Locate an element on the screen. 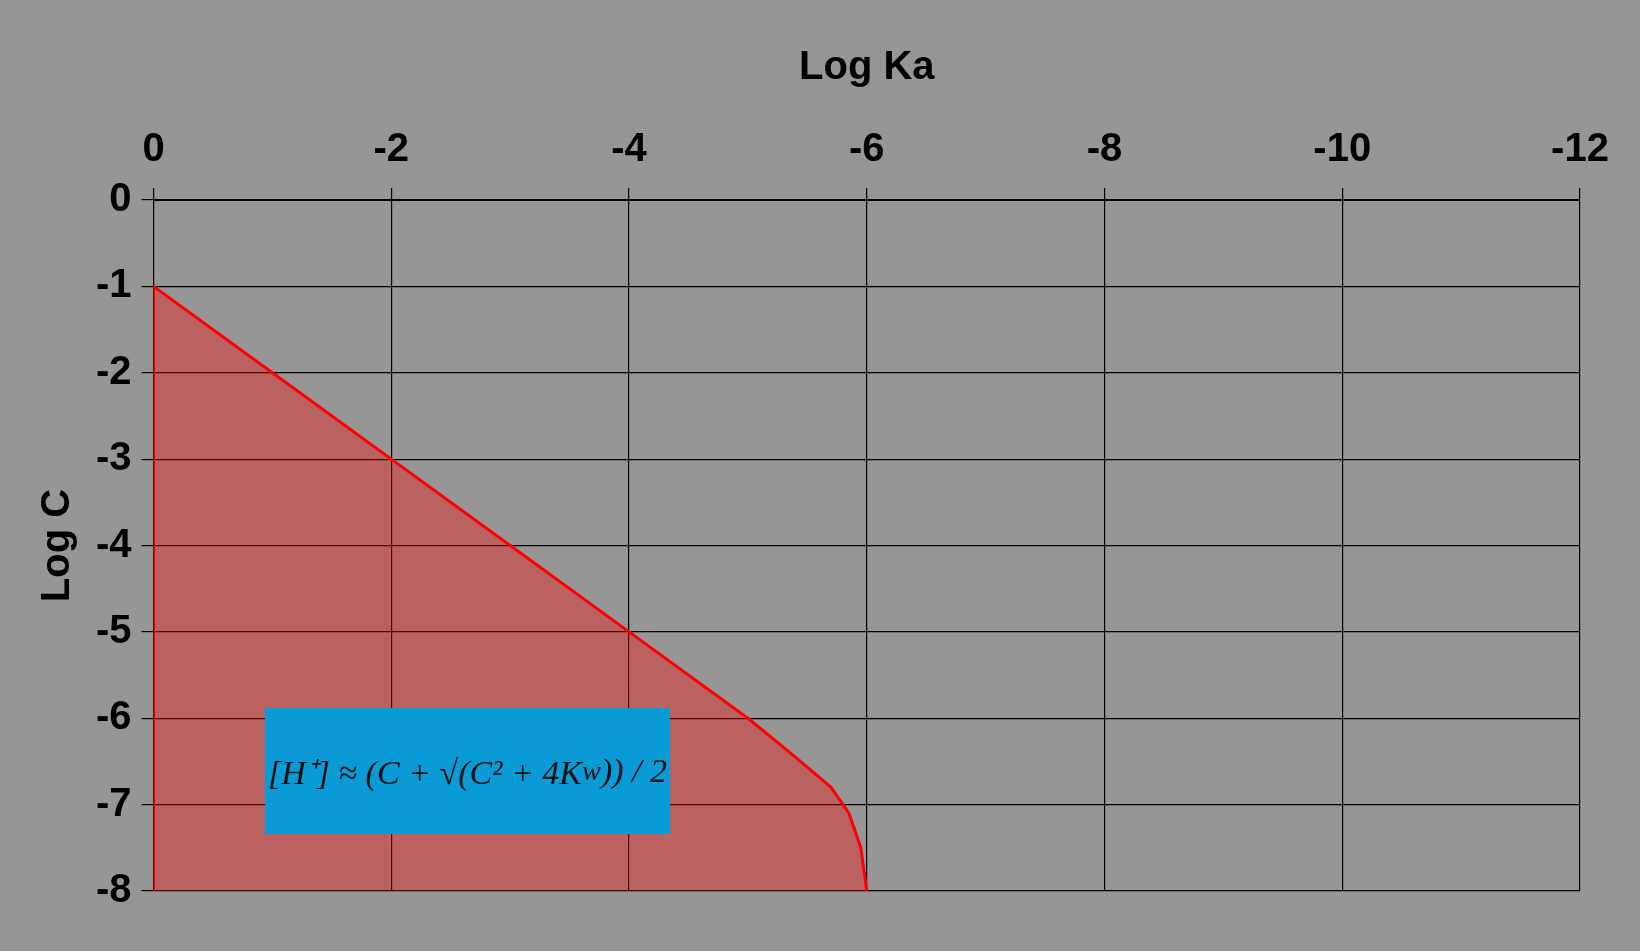  x-axis-title: Log Ka is located at coordinates (867, 65).